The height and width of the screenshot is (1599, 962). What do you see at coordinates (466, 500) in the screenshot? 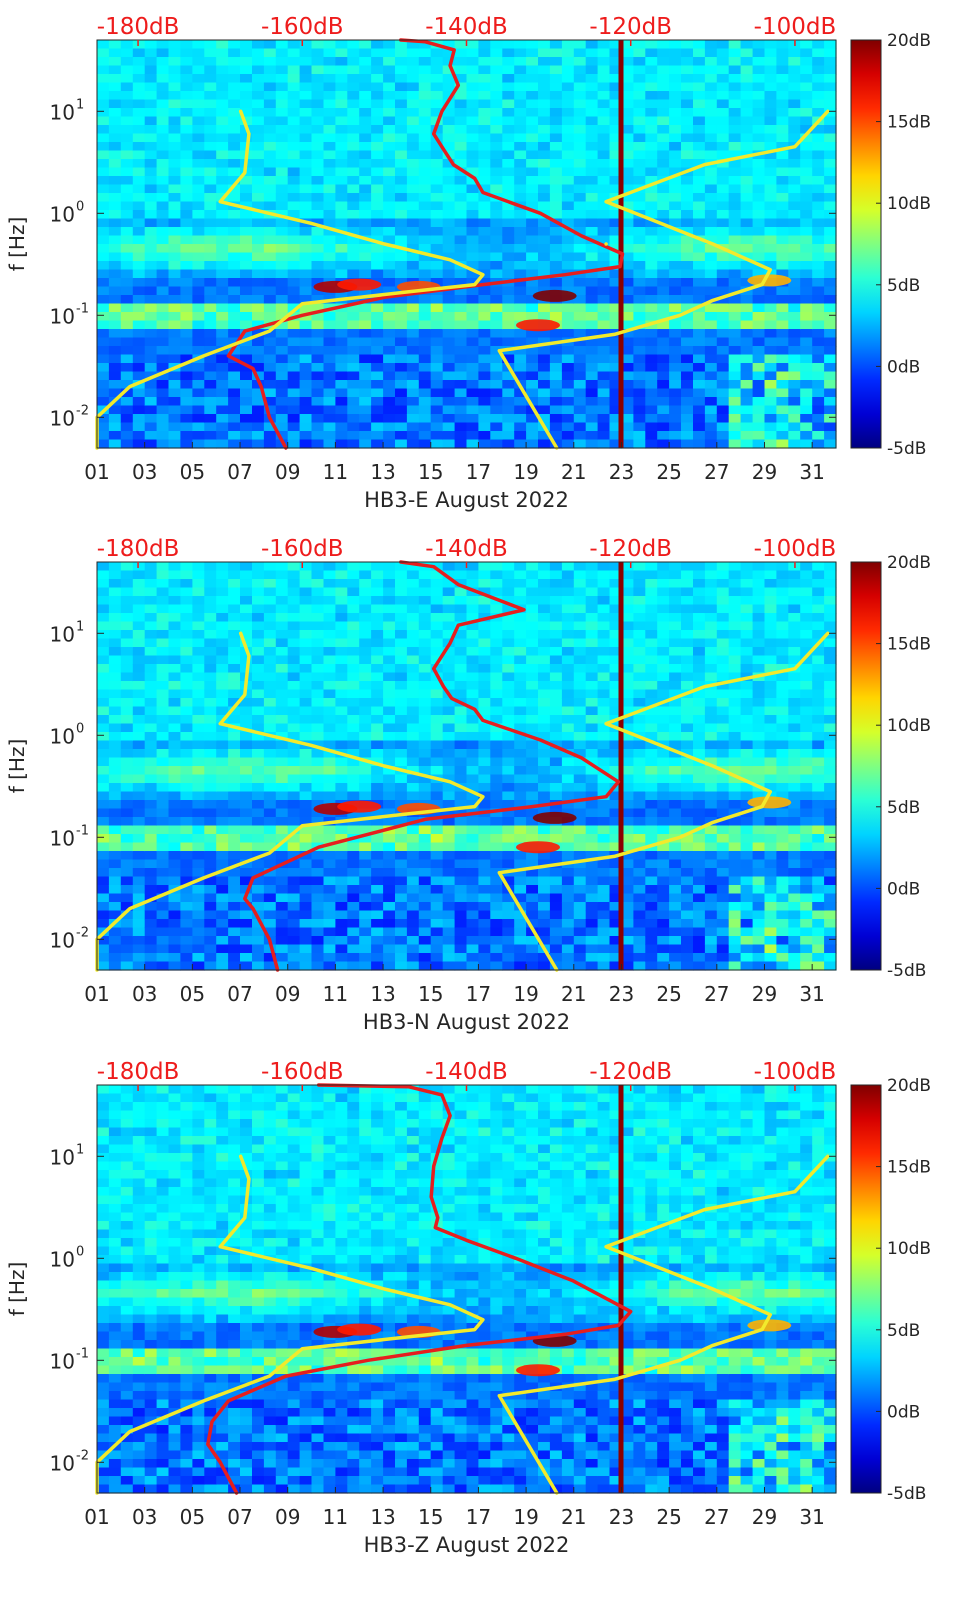
I see `x-axis-label: HB3-E August 2022` at bounding box center [466, 500].